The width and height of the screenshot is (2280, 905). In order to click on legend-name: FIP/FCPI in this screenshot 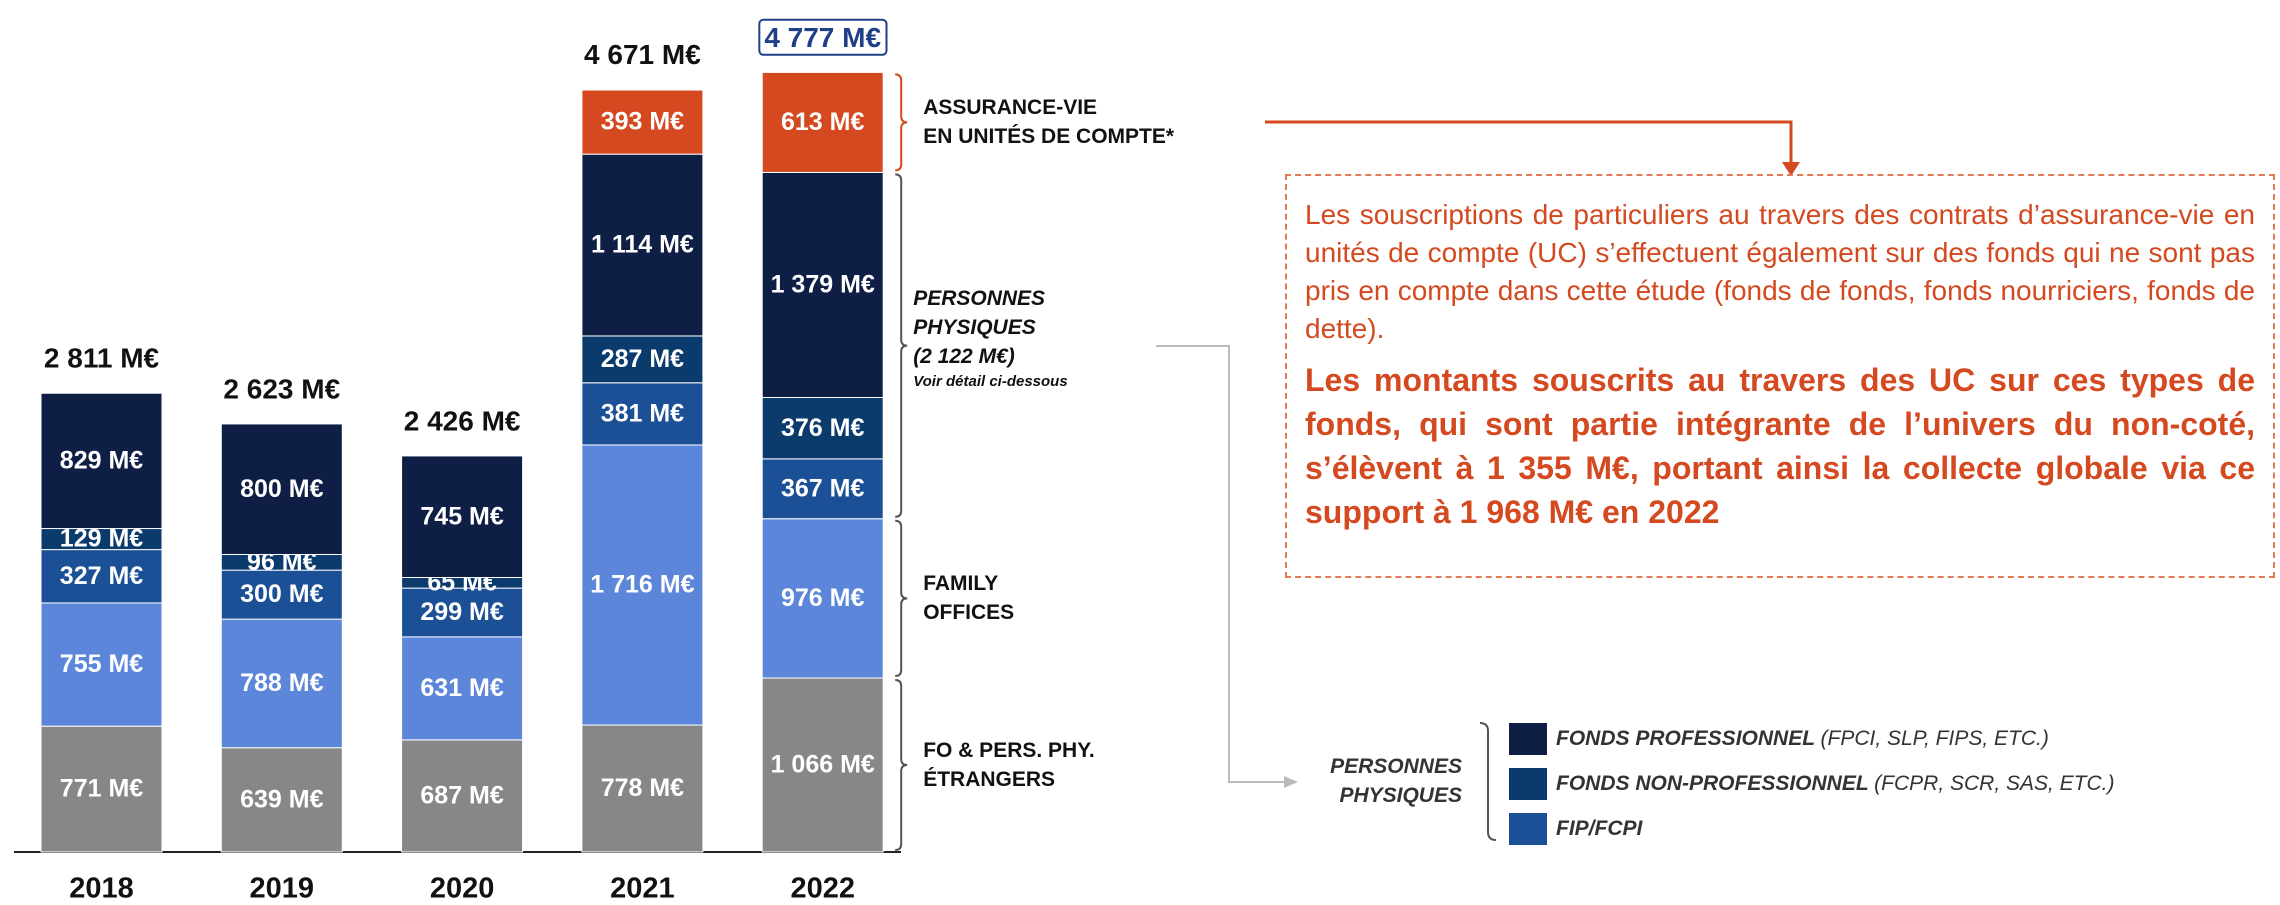, I will do `click(1599, 828)`.